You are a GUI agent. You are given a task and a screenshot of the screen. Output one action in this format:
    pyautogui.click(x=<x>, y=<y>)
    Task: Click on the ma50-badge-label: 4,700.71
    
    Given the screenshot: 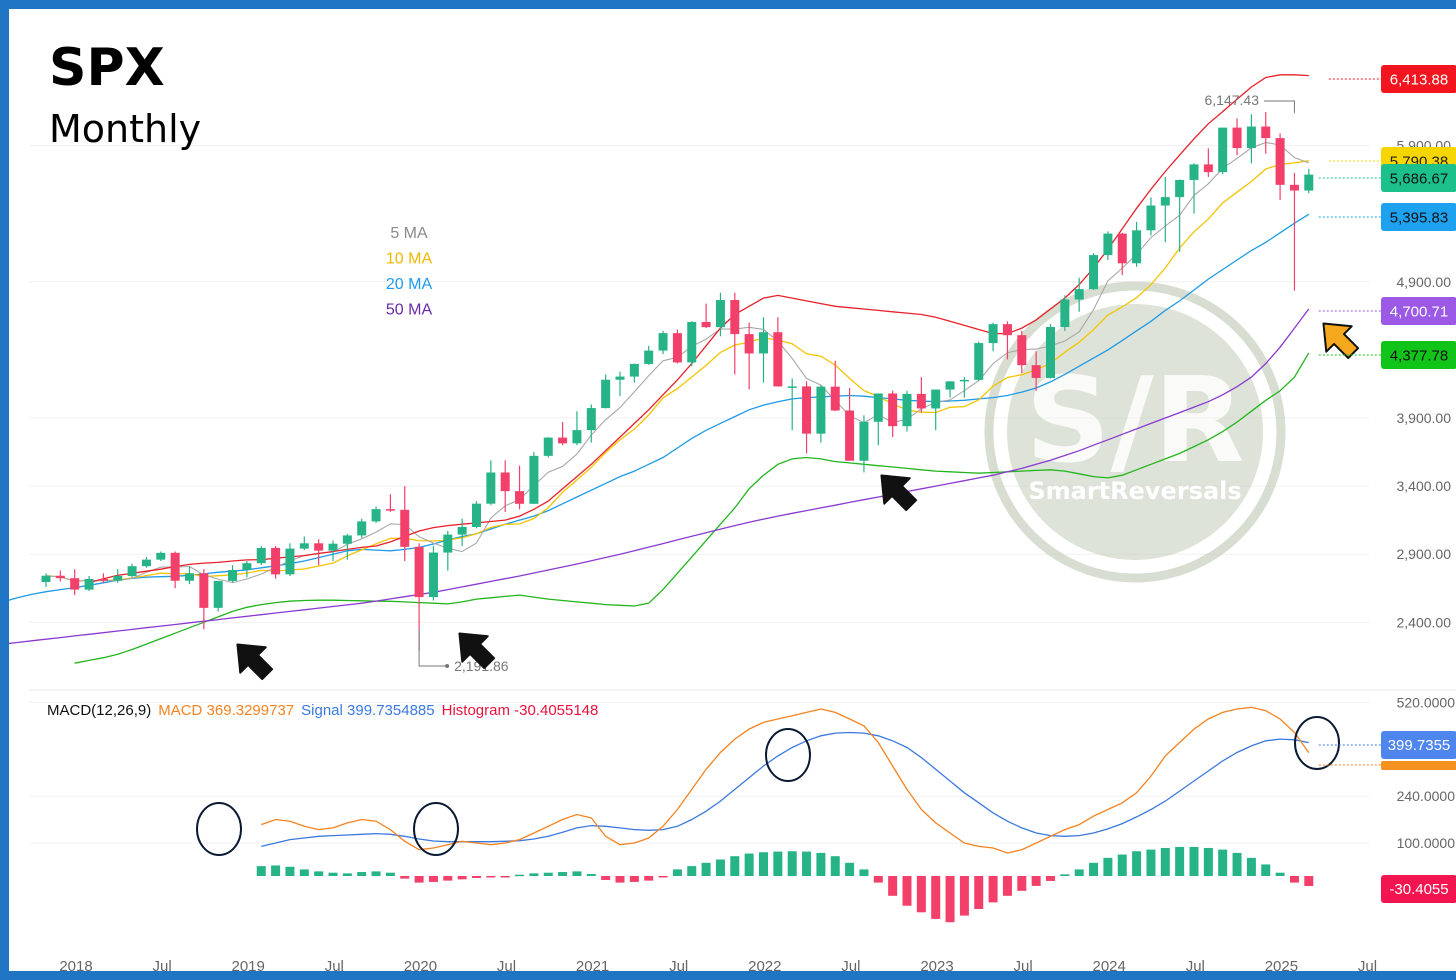 What is the action you would take?
    pyautogui.click(x=1419, y=312)
    